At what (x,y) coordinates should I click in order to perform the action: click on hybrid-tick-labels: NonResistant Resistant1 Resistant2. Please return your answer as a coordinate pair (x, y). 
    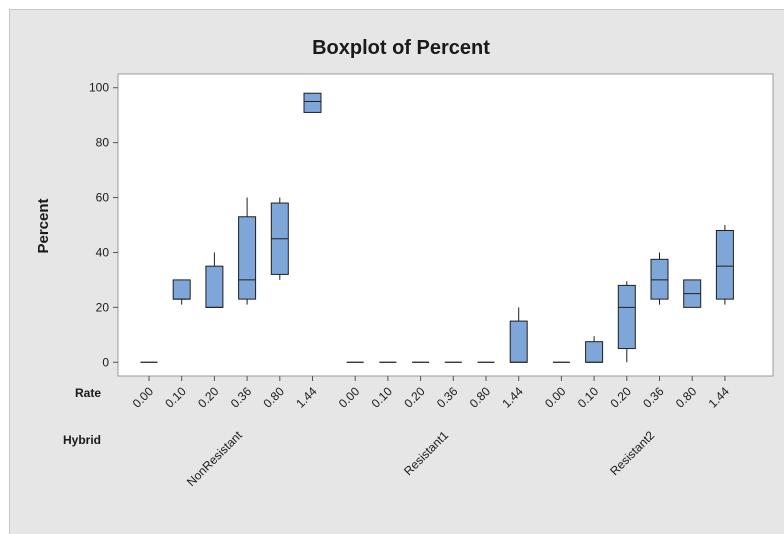
    Looking at the image, I should click on (420, 458).